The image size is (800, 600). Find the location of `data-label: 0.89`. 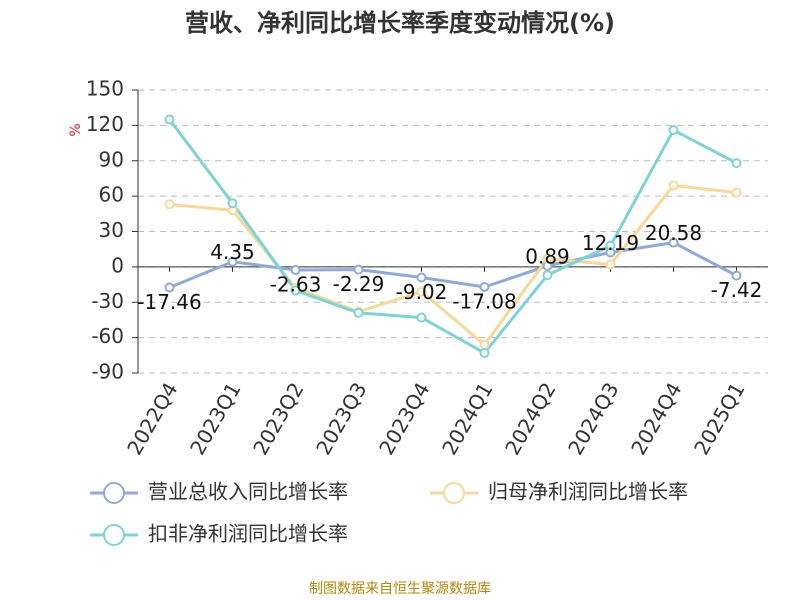

data-label: 0.89 is located at coordinates (547, 256).